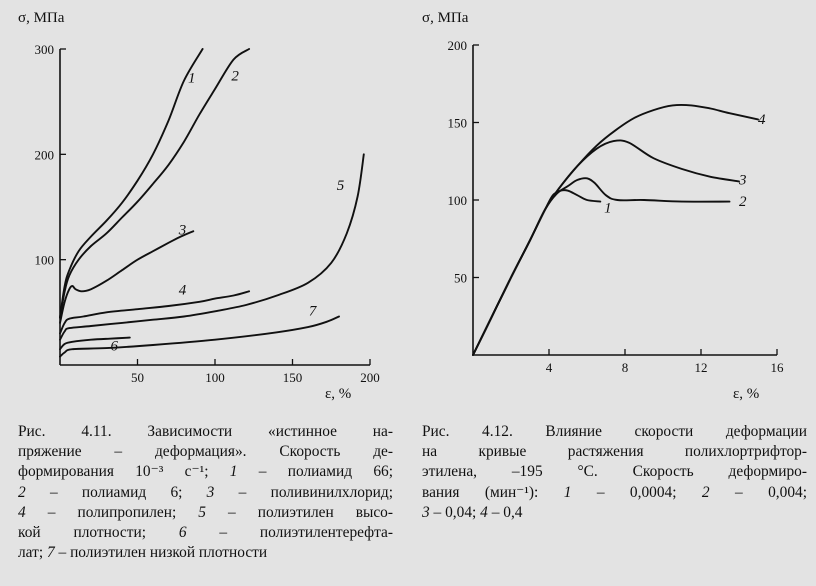  Describe the element at coordinates (137, 377) in the screenshot. I see `x-tick-label: 50` at that location.